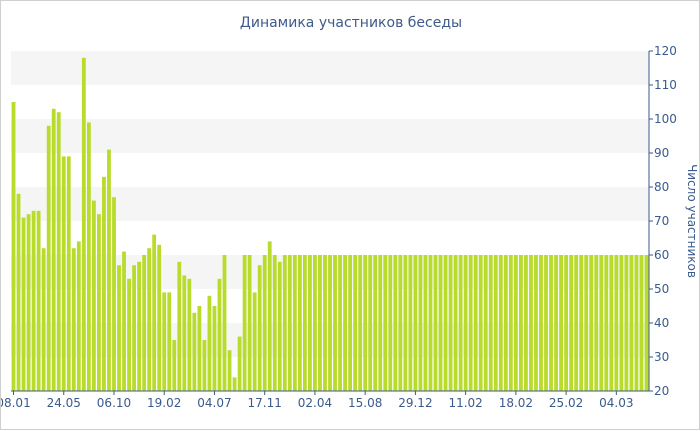 This screenshot has width=700, height=431. What do you see at coordinates (64, 403) in the screenshot?
I see `x-tick-label: 24.05` at bounding box center [64, 403].